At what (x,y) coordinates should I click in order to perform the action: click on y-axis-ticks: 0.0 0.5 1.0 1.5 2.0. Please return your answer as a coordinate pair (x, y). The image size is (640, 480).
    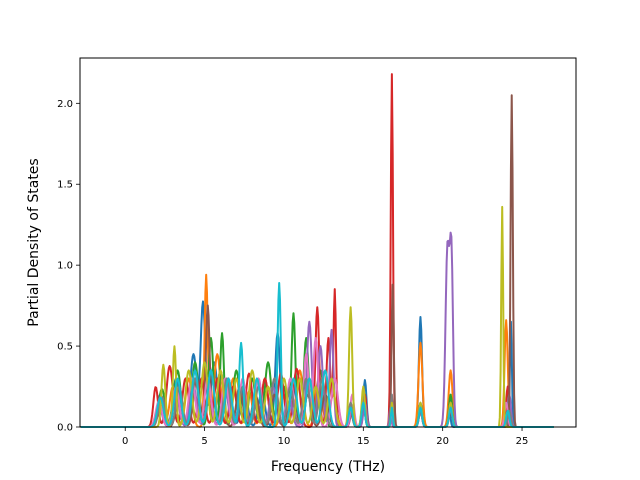
    Looking at the image, I should click on (68, 266).